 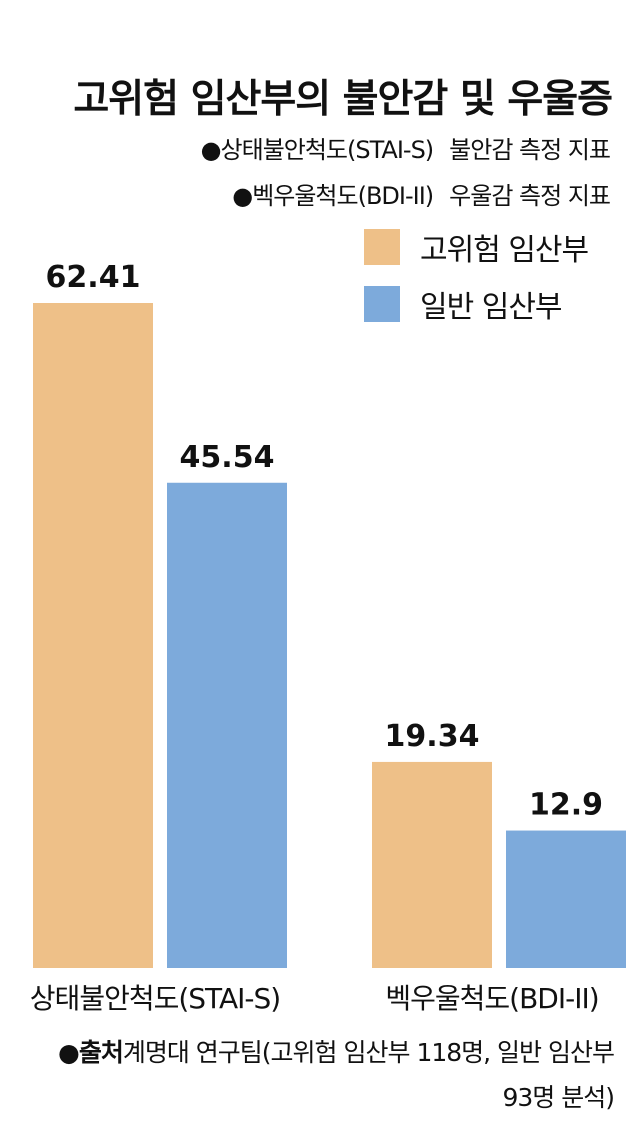 I want to click on category-label-bdi: 벡우울척도(BDI-II), so click(x=491, y=998).